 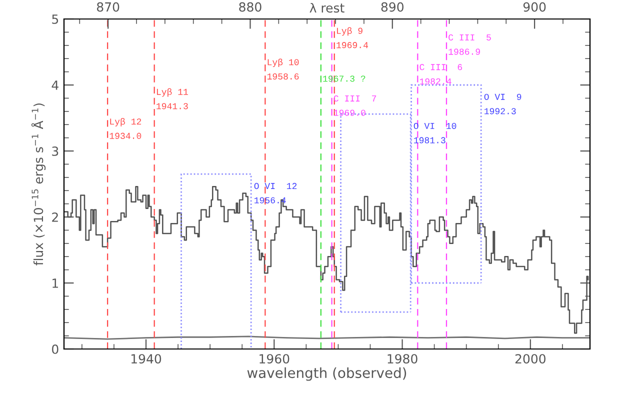 I want to click on y-tick-label: 5, so click(x=55, y=19).